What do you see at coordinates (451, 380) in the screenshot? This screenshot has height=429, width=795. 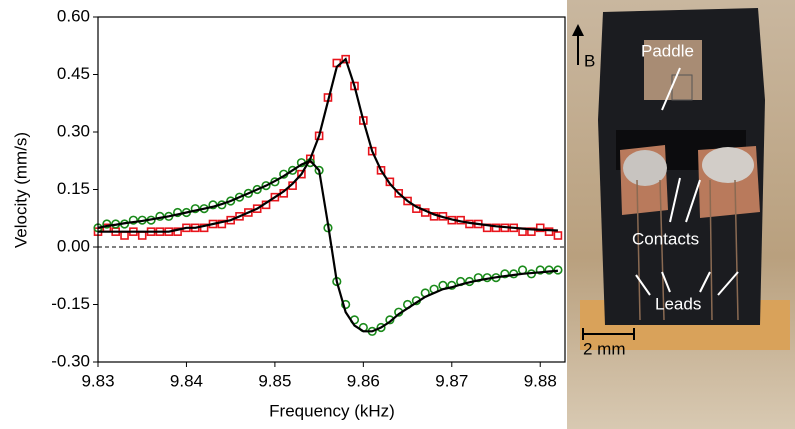 I see `x-tick-label: 9.87` at bounding box center [451, 380].